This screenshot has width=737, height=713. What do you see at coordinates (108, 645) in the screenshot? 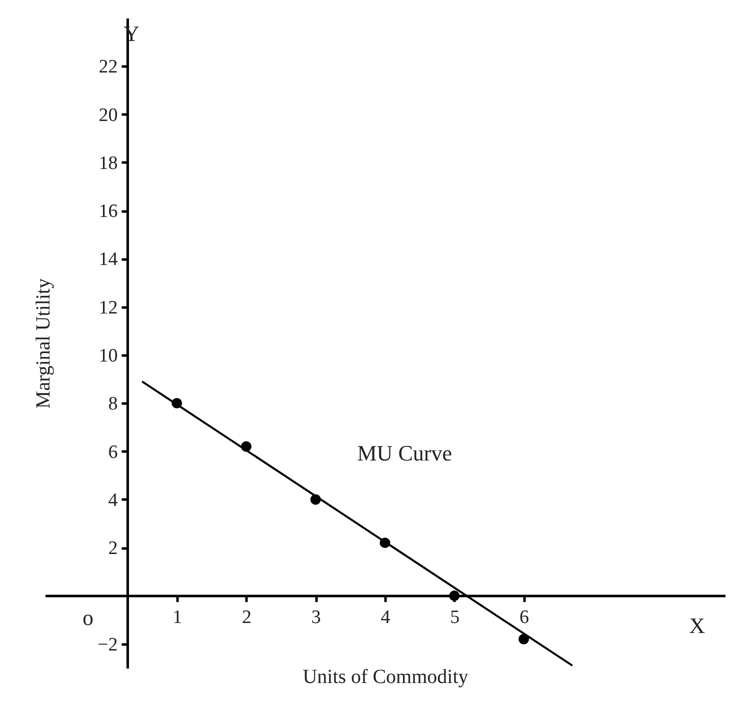
I see `y-tick-label: −2` at bounding box center [108, 645].